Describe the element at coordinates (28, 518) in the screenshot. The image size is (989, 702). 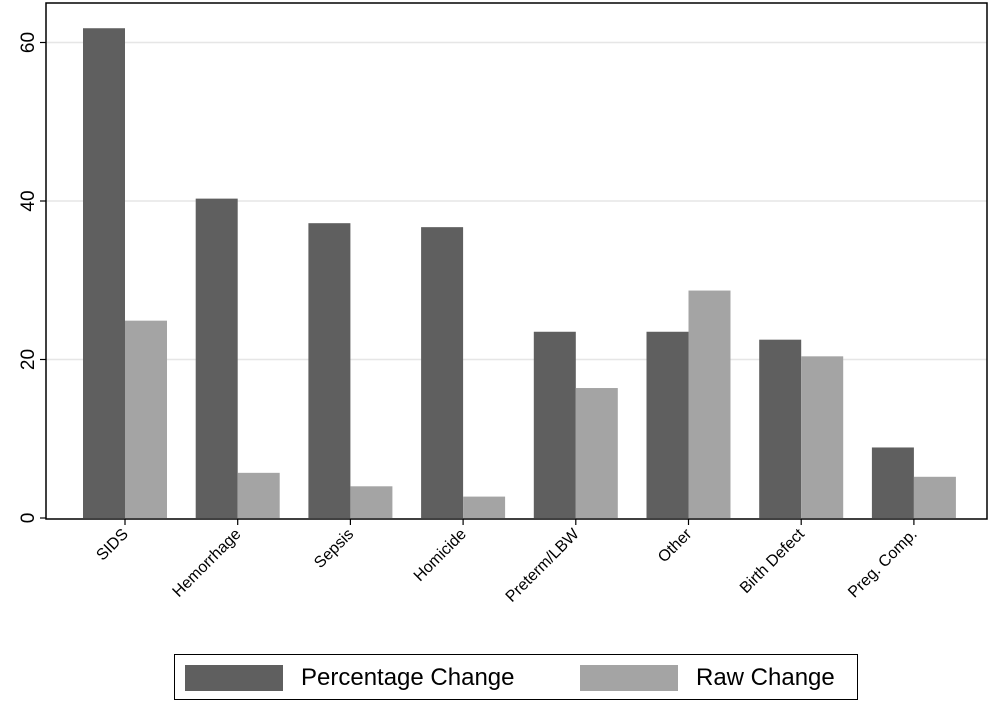
I see `y-tick-label: 0` at that location.